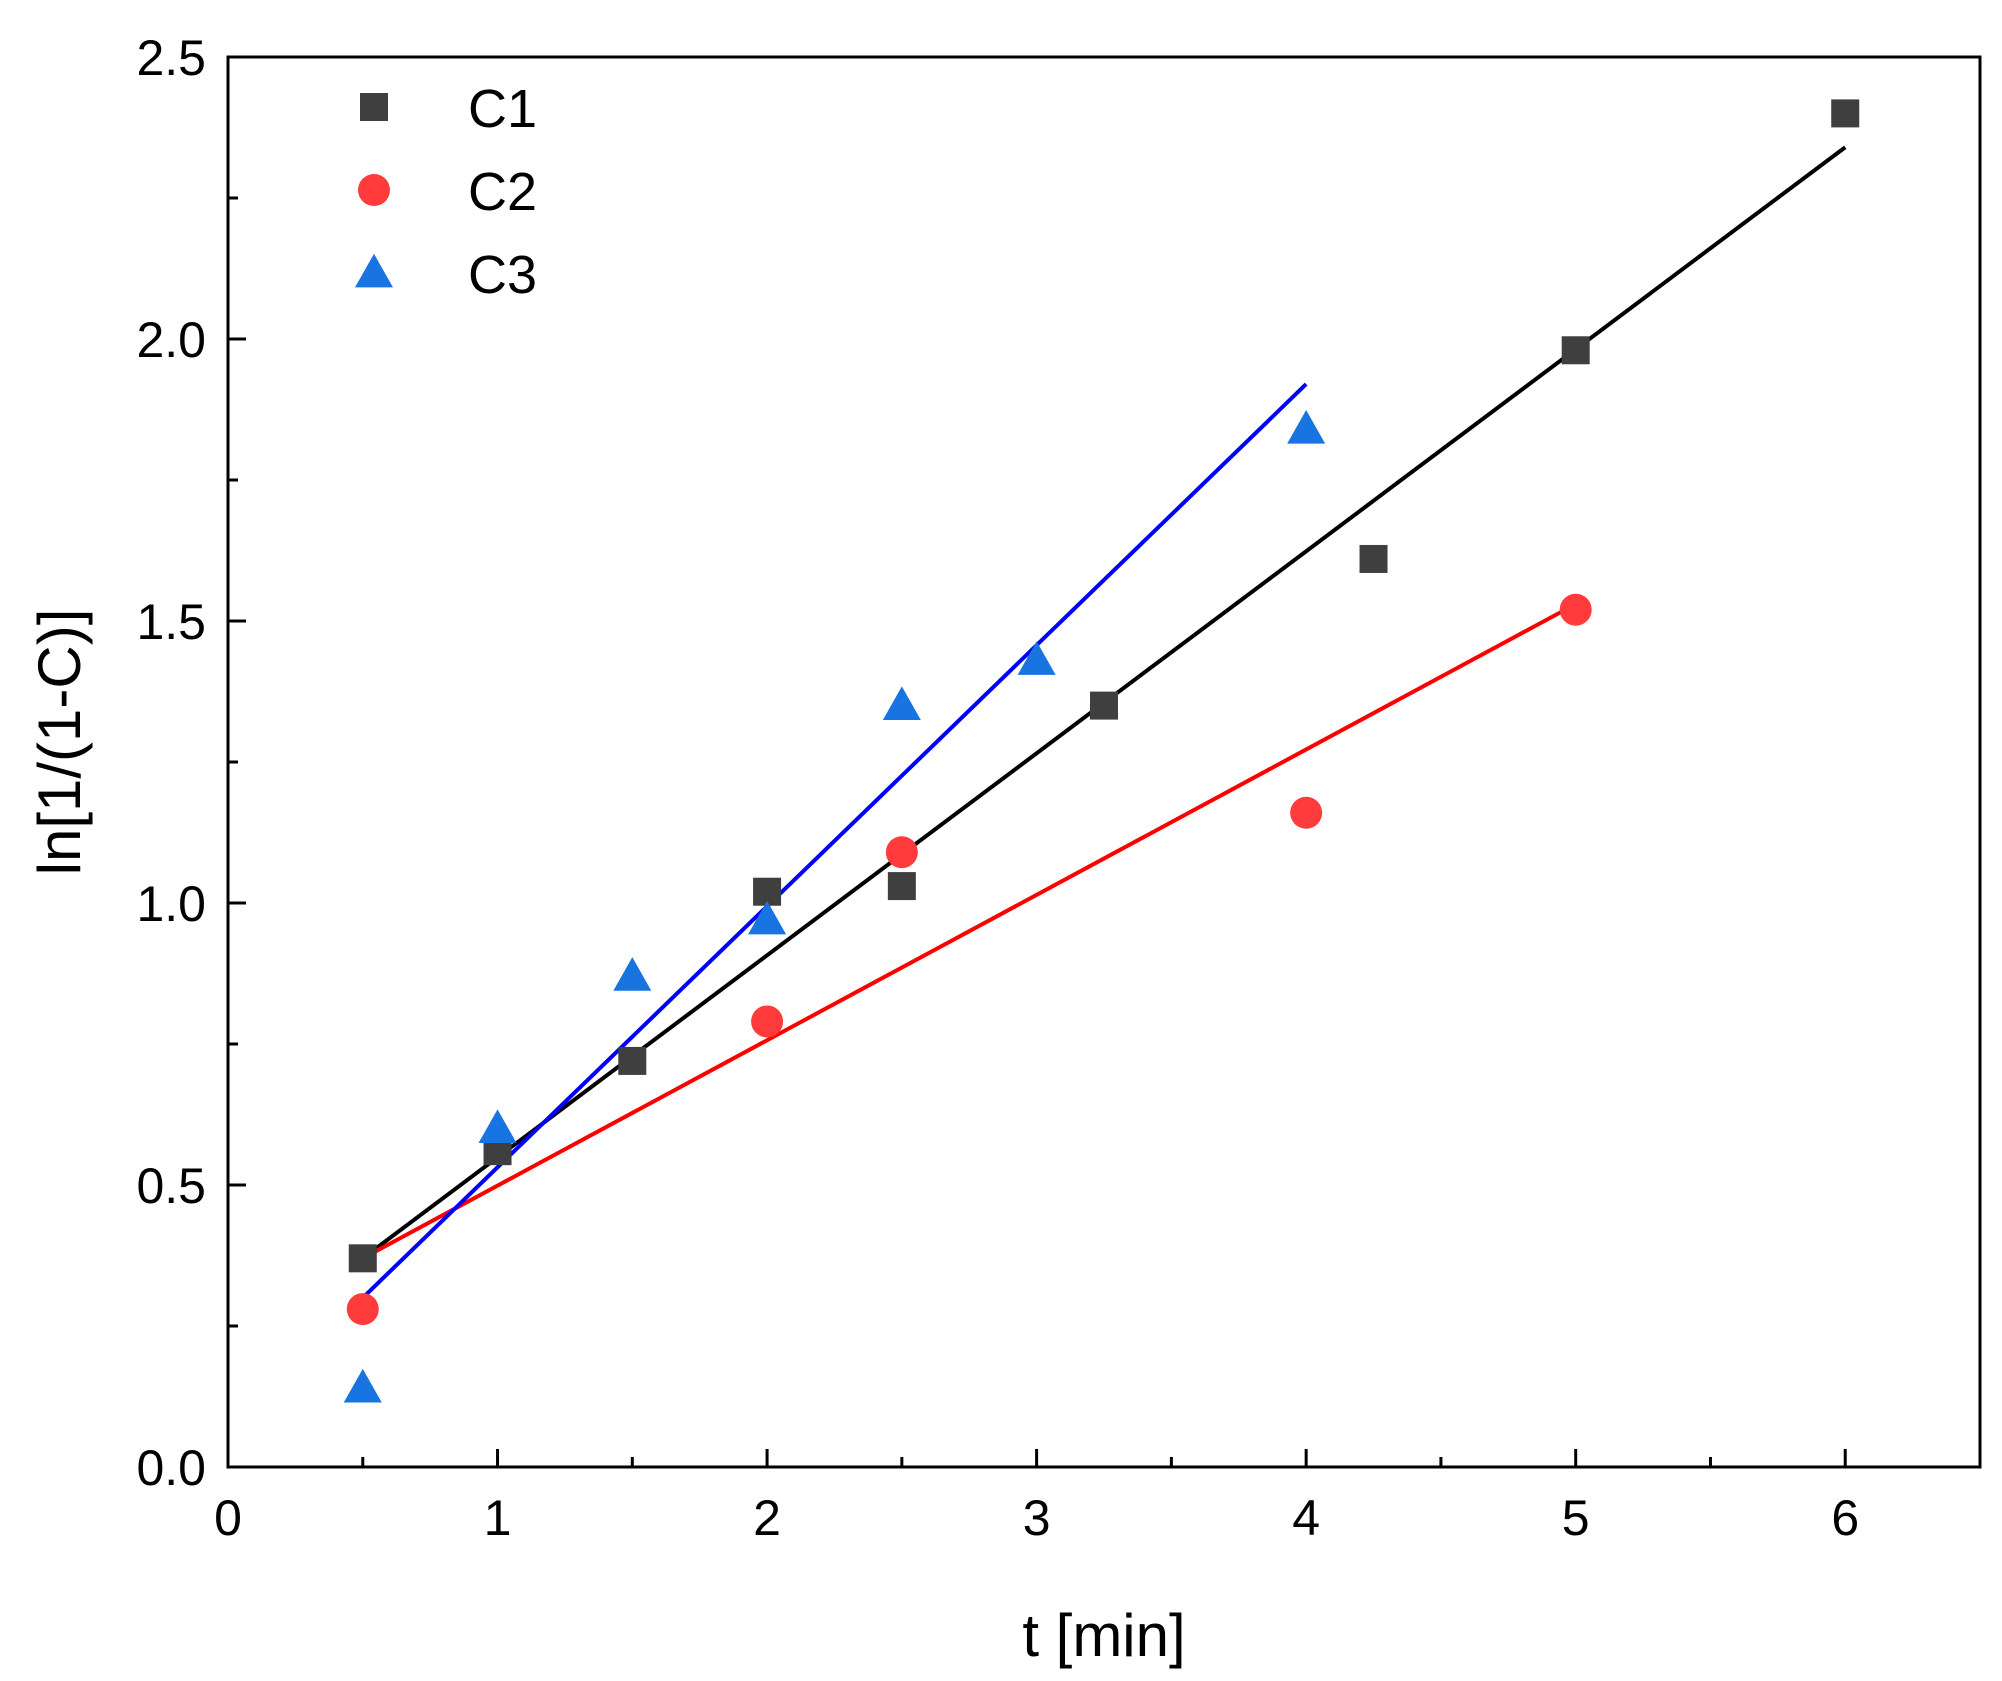 The image size is (2002, 1681). Describe the element at coordinates (228, 1518) in the screenshot. I see `x-tick-label: 0` at that location.